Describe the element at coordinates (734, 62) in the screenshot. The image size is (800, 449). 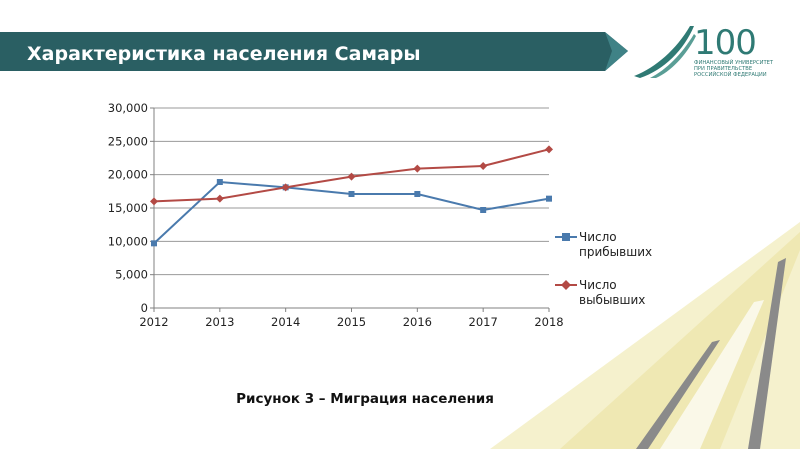
I see `logo-text-line1: ФИНАНСОВЫЙ УНИВЕРСИТЕТ` at that location.